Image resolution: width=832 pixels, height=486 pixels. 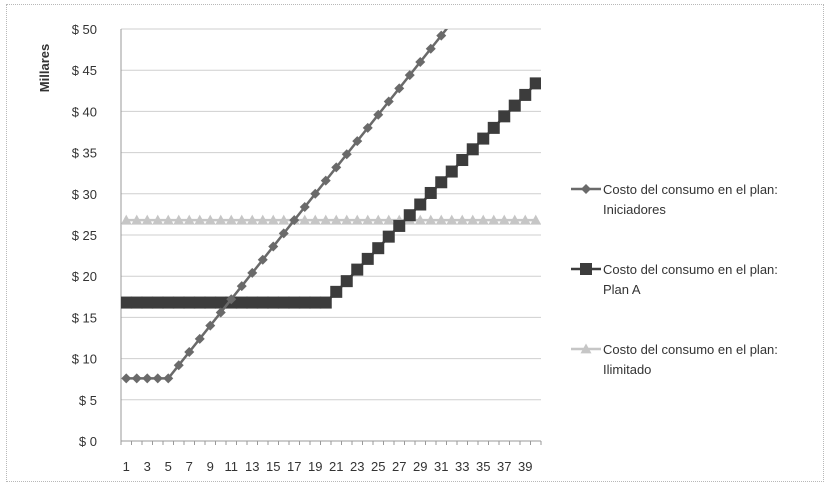 What do you see at coordinates (210, 466) in the screenshot?
I see `x-tick-label: 9` at bounding box center [210, 466].